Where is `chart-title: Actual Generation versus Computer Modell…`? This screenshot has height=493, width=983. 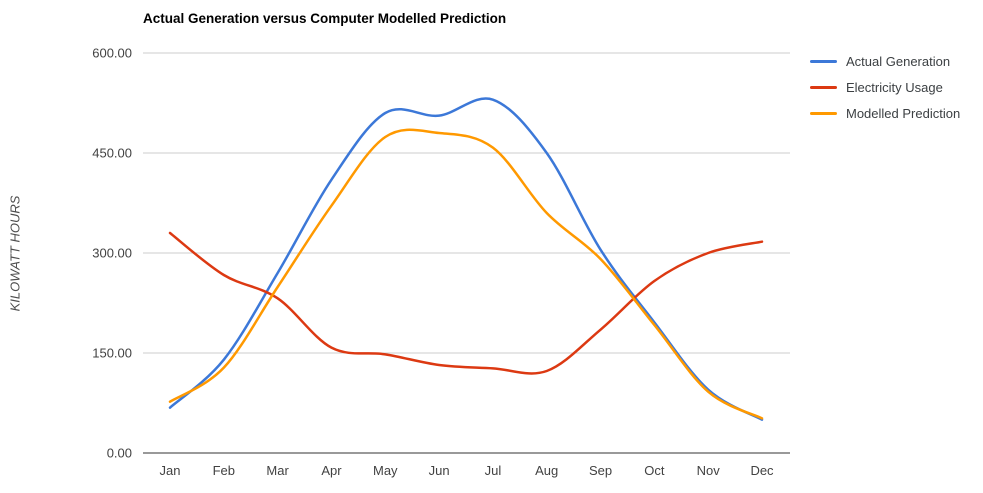 chart-title: Actual Generation versus Computer Modell… is located at coordinates (325, 18).